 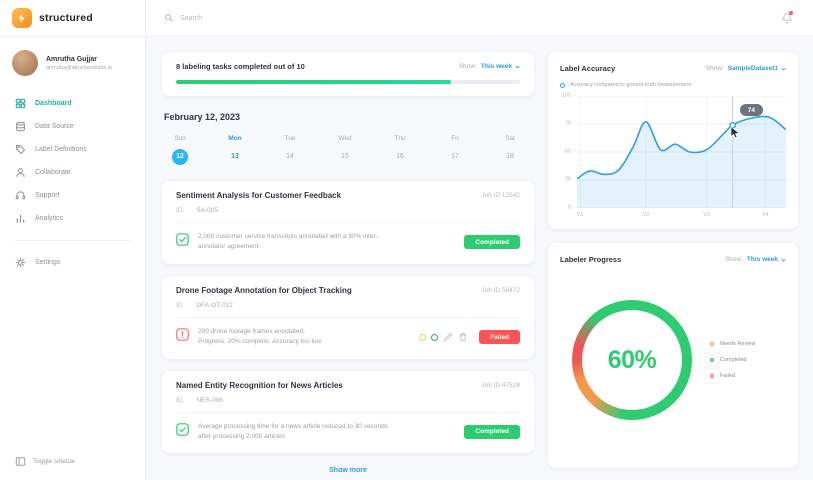 What do you see at coordinates (448, 337) in the screenshot?
I see `edit-icon` at bounding box center [448, 337].